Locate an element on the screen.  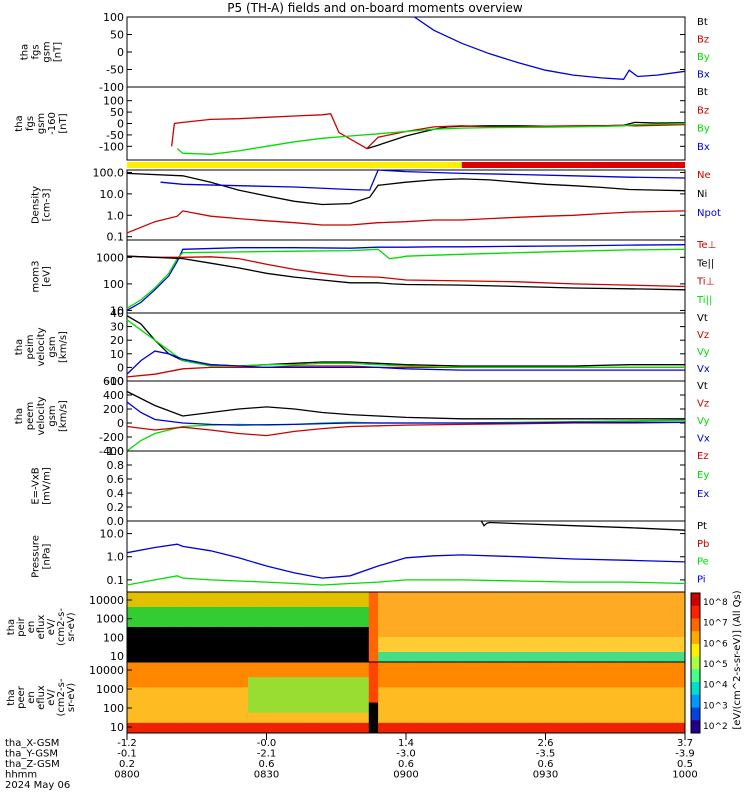
peer-ylabel-line: sr-eV) is located at coordinates (71, 697).